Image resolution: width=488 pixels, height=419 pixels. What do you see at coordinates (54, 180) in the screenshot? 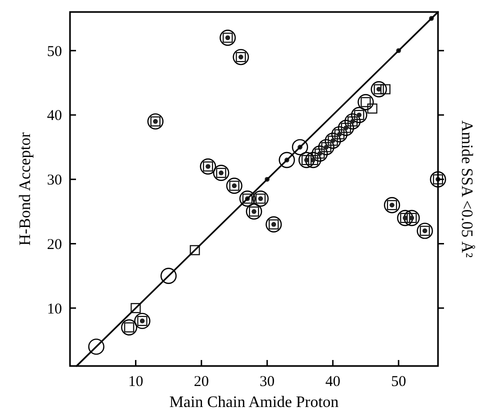
I see `y-tick-label: 30` at bounding box center [54, 180].